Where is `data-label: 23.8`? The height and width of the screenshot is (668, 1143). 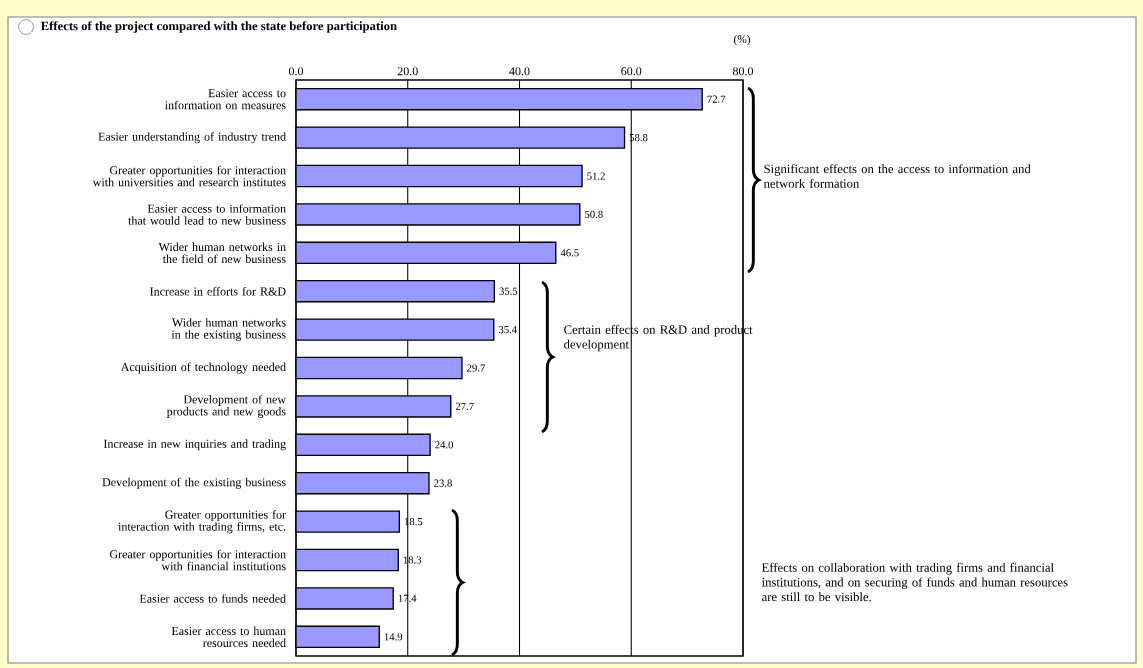
data-label: 23.8 is located at coordinates (443, 483).